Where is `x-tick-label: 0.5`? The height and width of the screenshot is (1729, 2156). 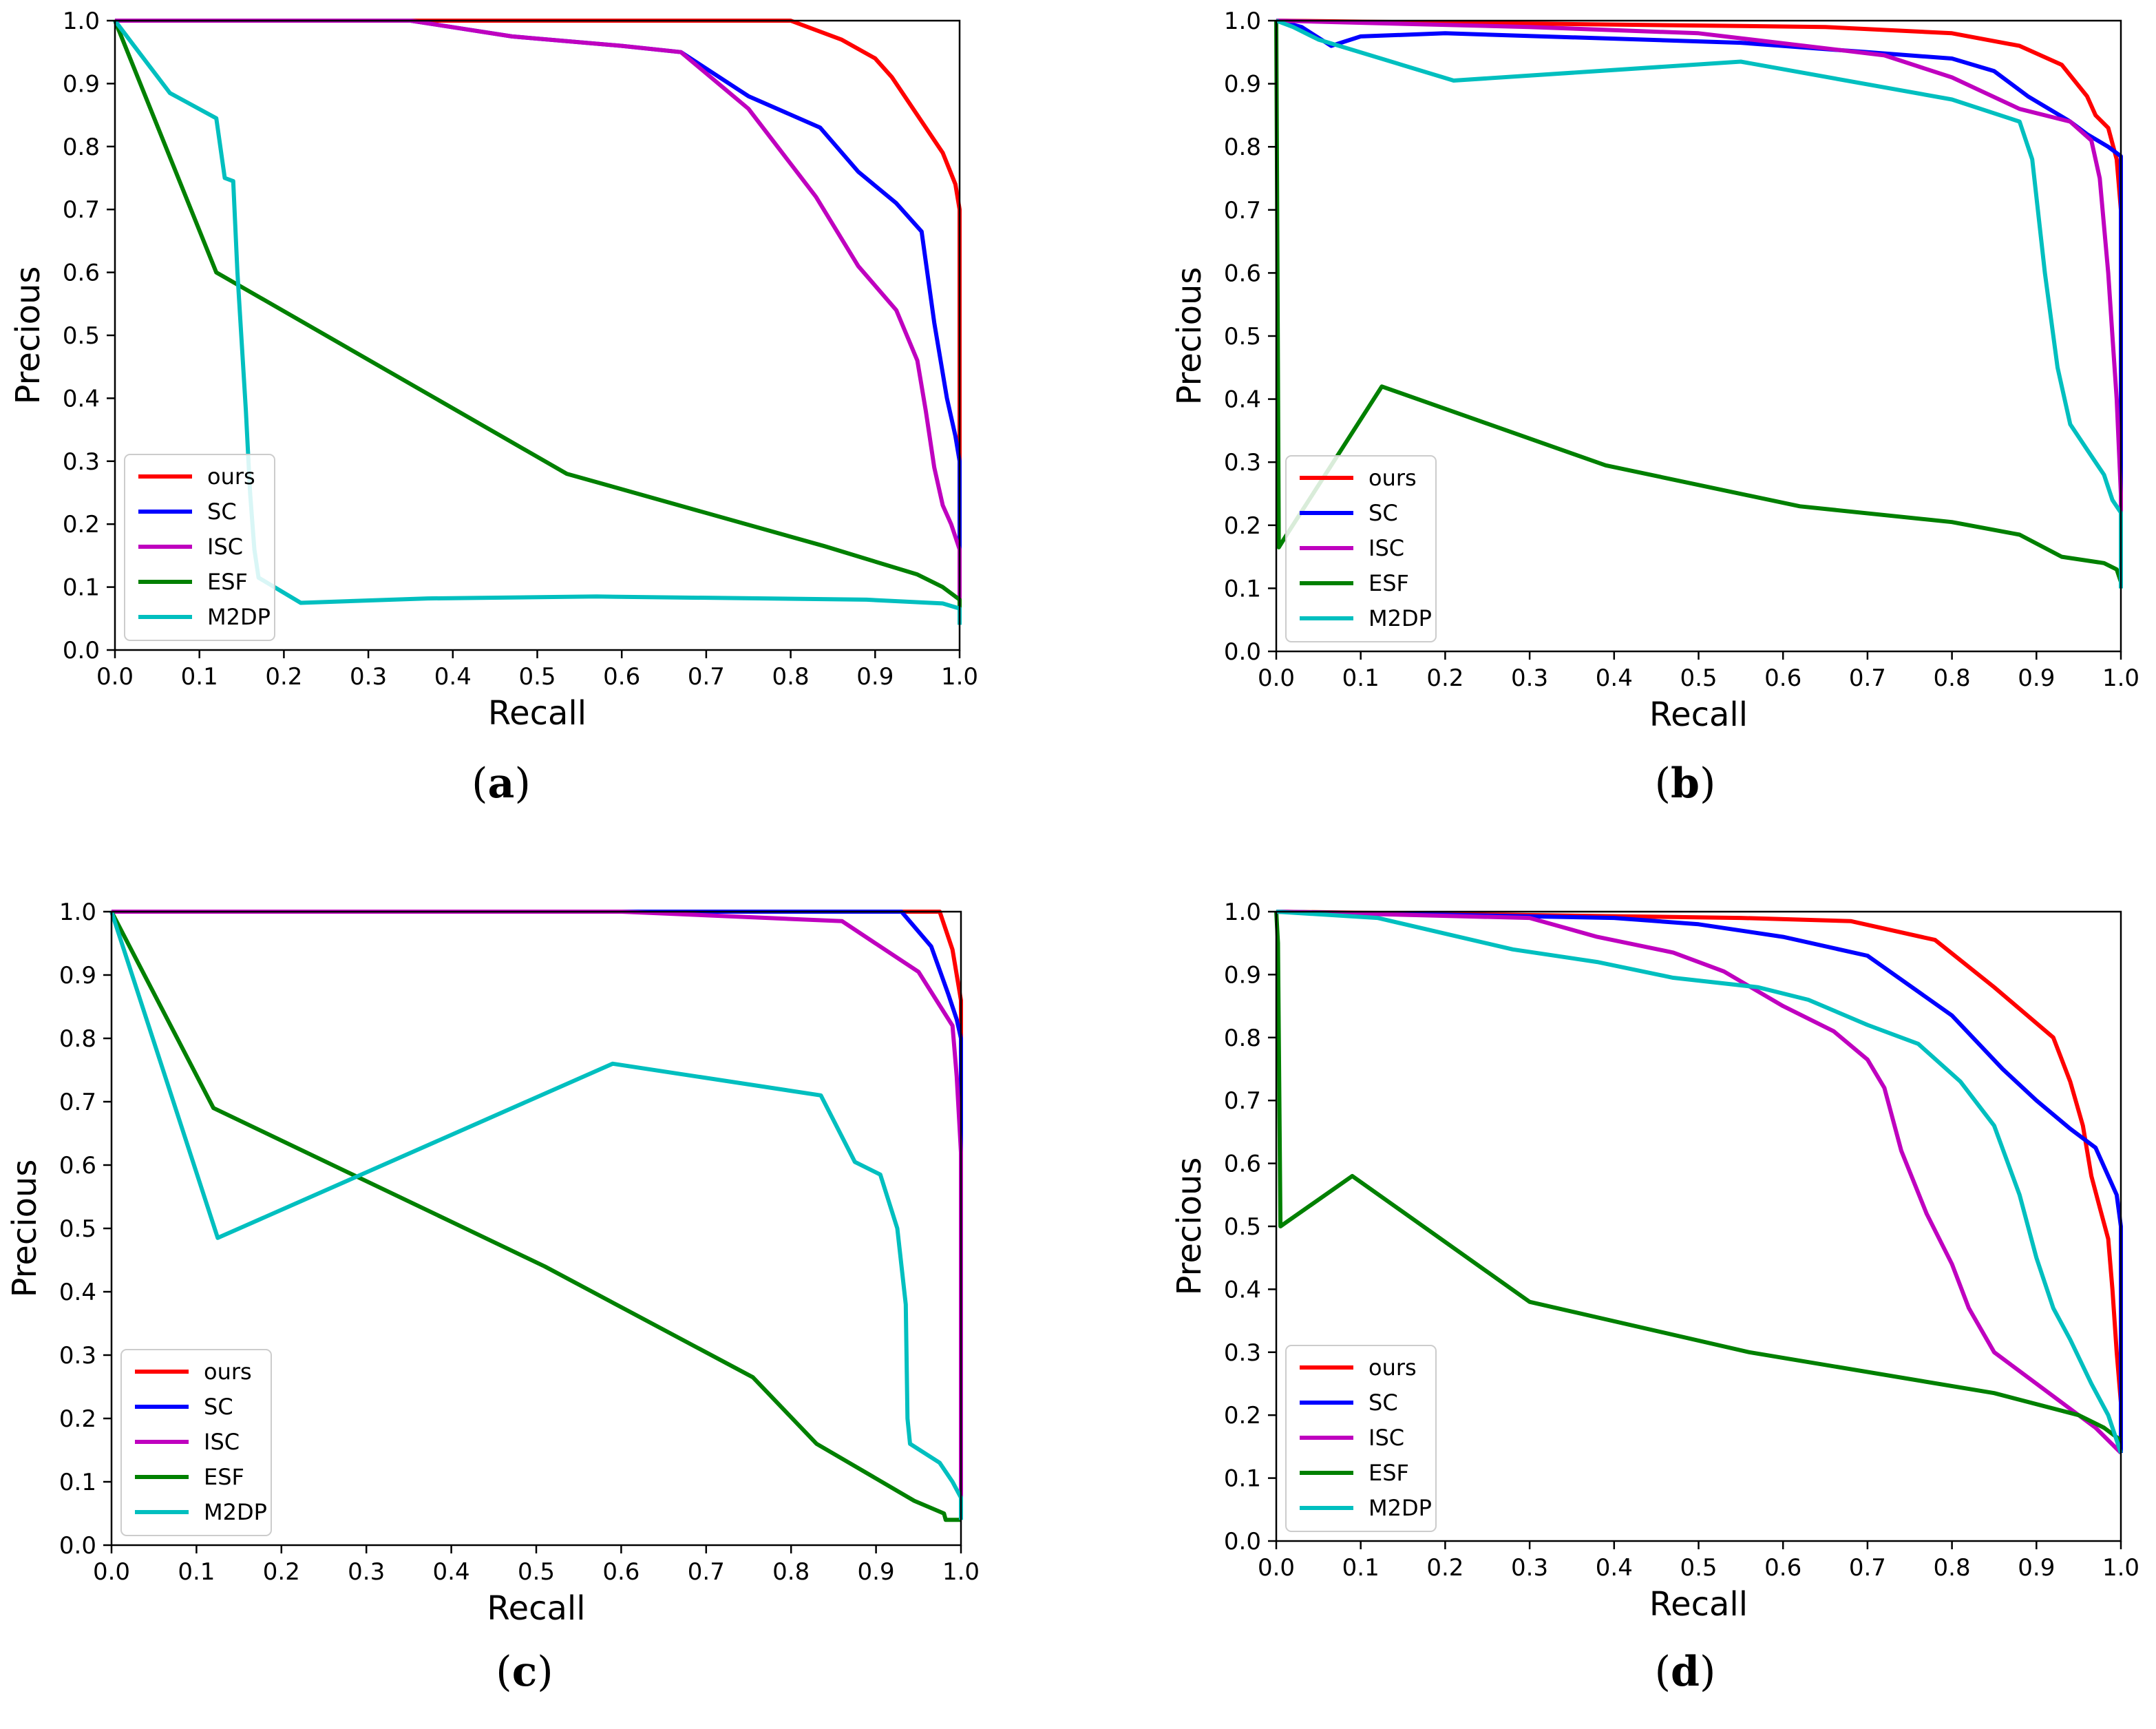 x-tick-label: 0.5 is located at coordinates (537, 677).